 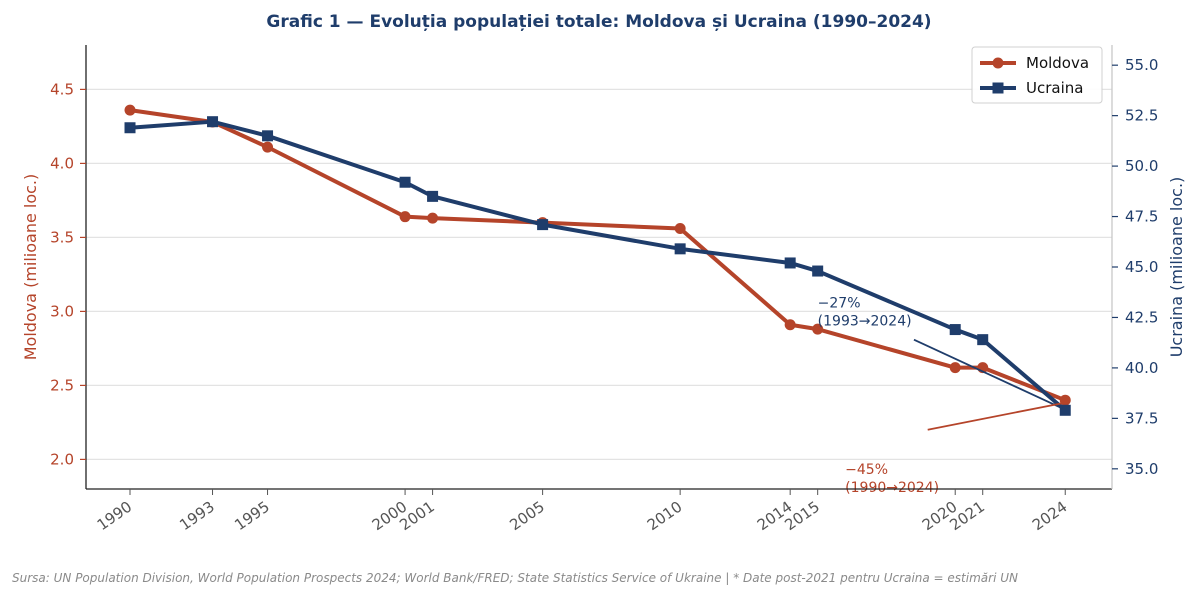 I want to click on data-point-ucraina-2020, so click(x=955, y=330).